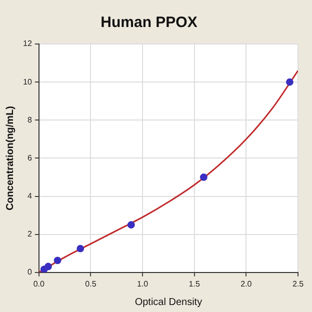 The image size is (312, 312). I want to click on x-tick-label: 2.0, so click(246, 283).